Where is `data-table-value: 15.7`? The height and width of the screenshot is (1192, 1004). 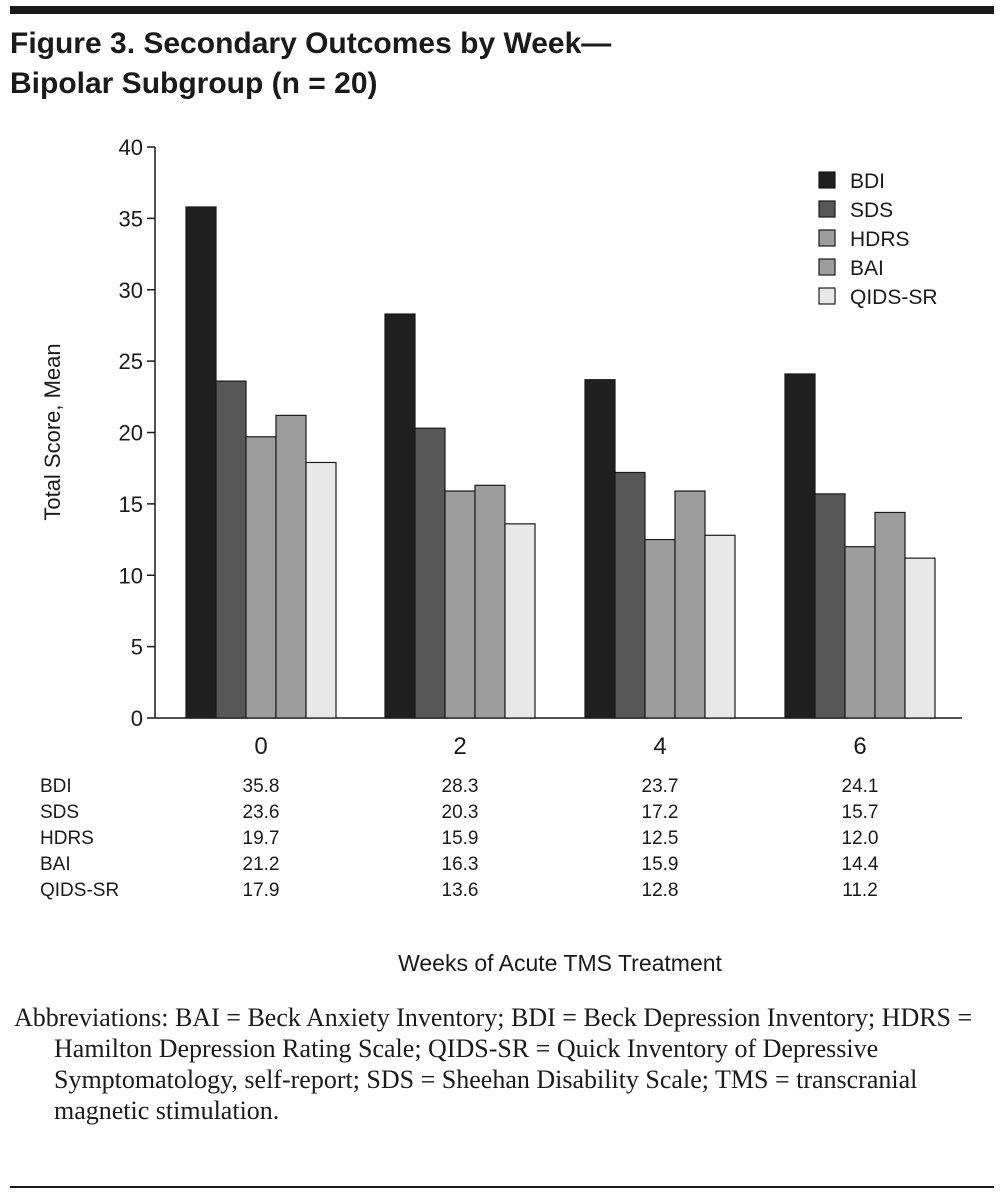
data-table-value: 15.7 is located at coordinates (860, 812).